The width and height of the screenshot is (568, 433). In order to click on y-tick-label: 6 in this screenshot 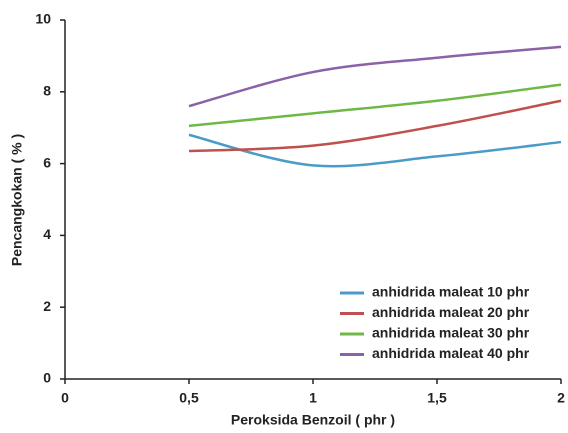, I will do `click(47, 162)`.